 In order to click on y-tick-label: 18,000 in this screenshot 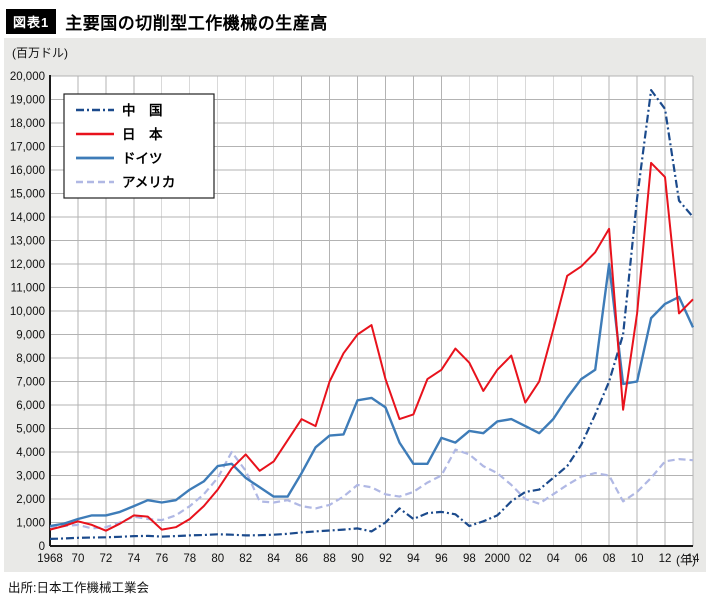, I will do `click(27, 124)`.